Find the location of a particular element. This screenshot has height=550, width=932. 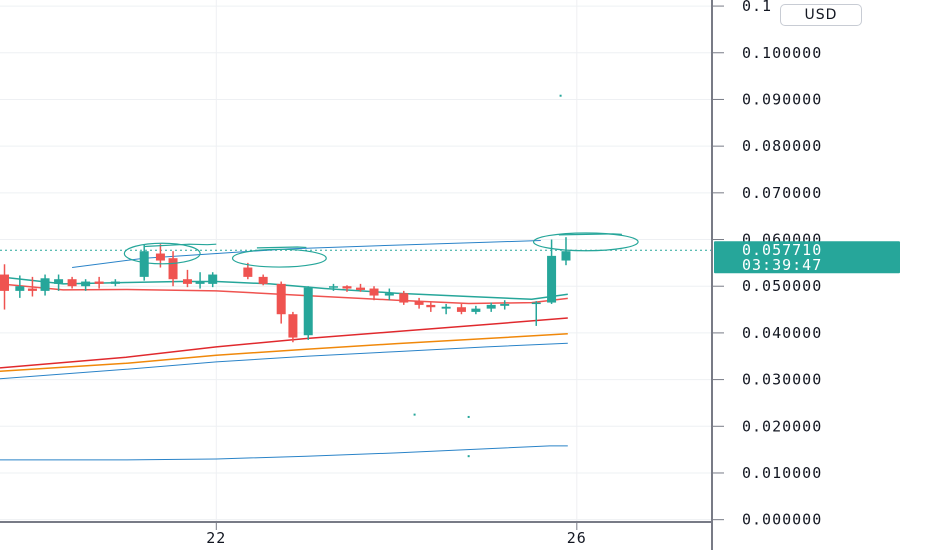

y-tick-label: 0.080000 is located at coordinates (782, 146).